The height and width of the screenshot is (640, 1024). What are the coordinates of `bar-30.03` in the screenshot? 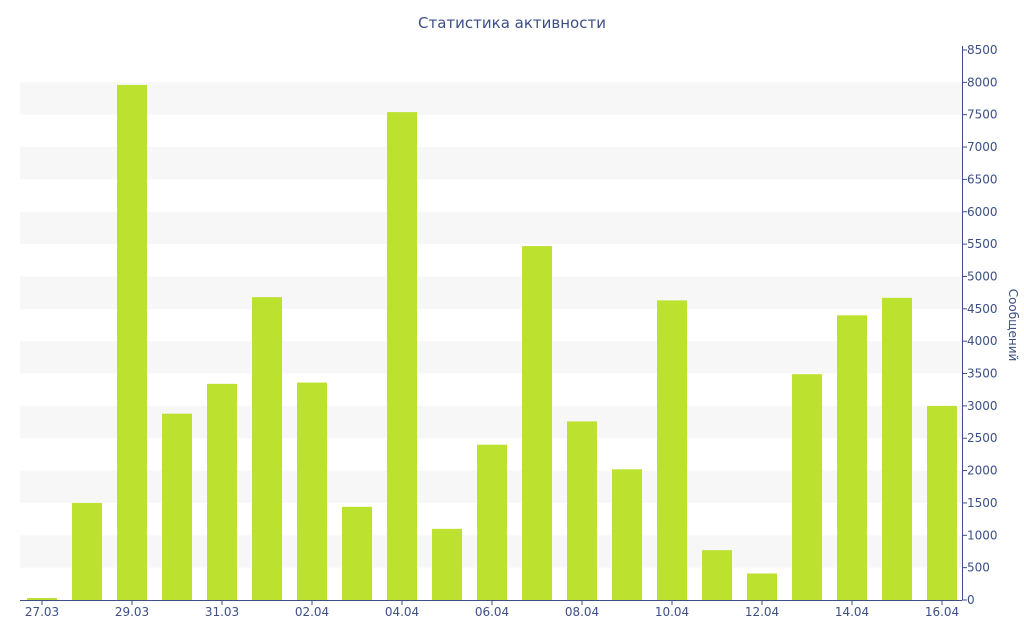 It's located at (177, 506).